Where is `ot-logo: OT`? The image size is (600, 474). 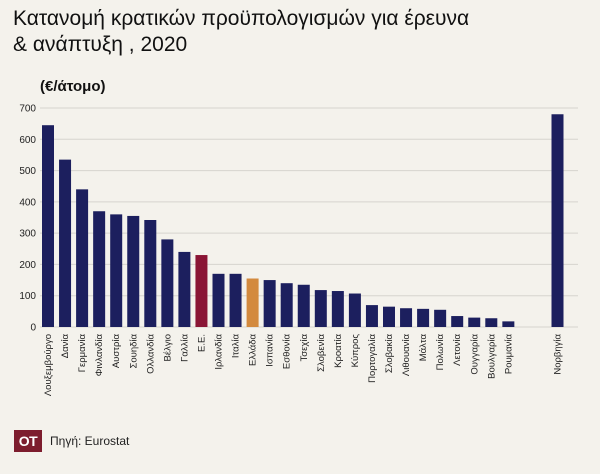
ot-logo: OT is located at coordinates (28, 441).